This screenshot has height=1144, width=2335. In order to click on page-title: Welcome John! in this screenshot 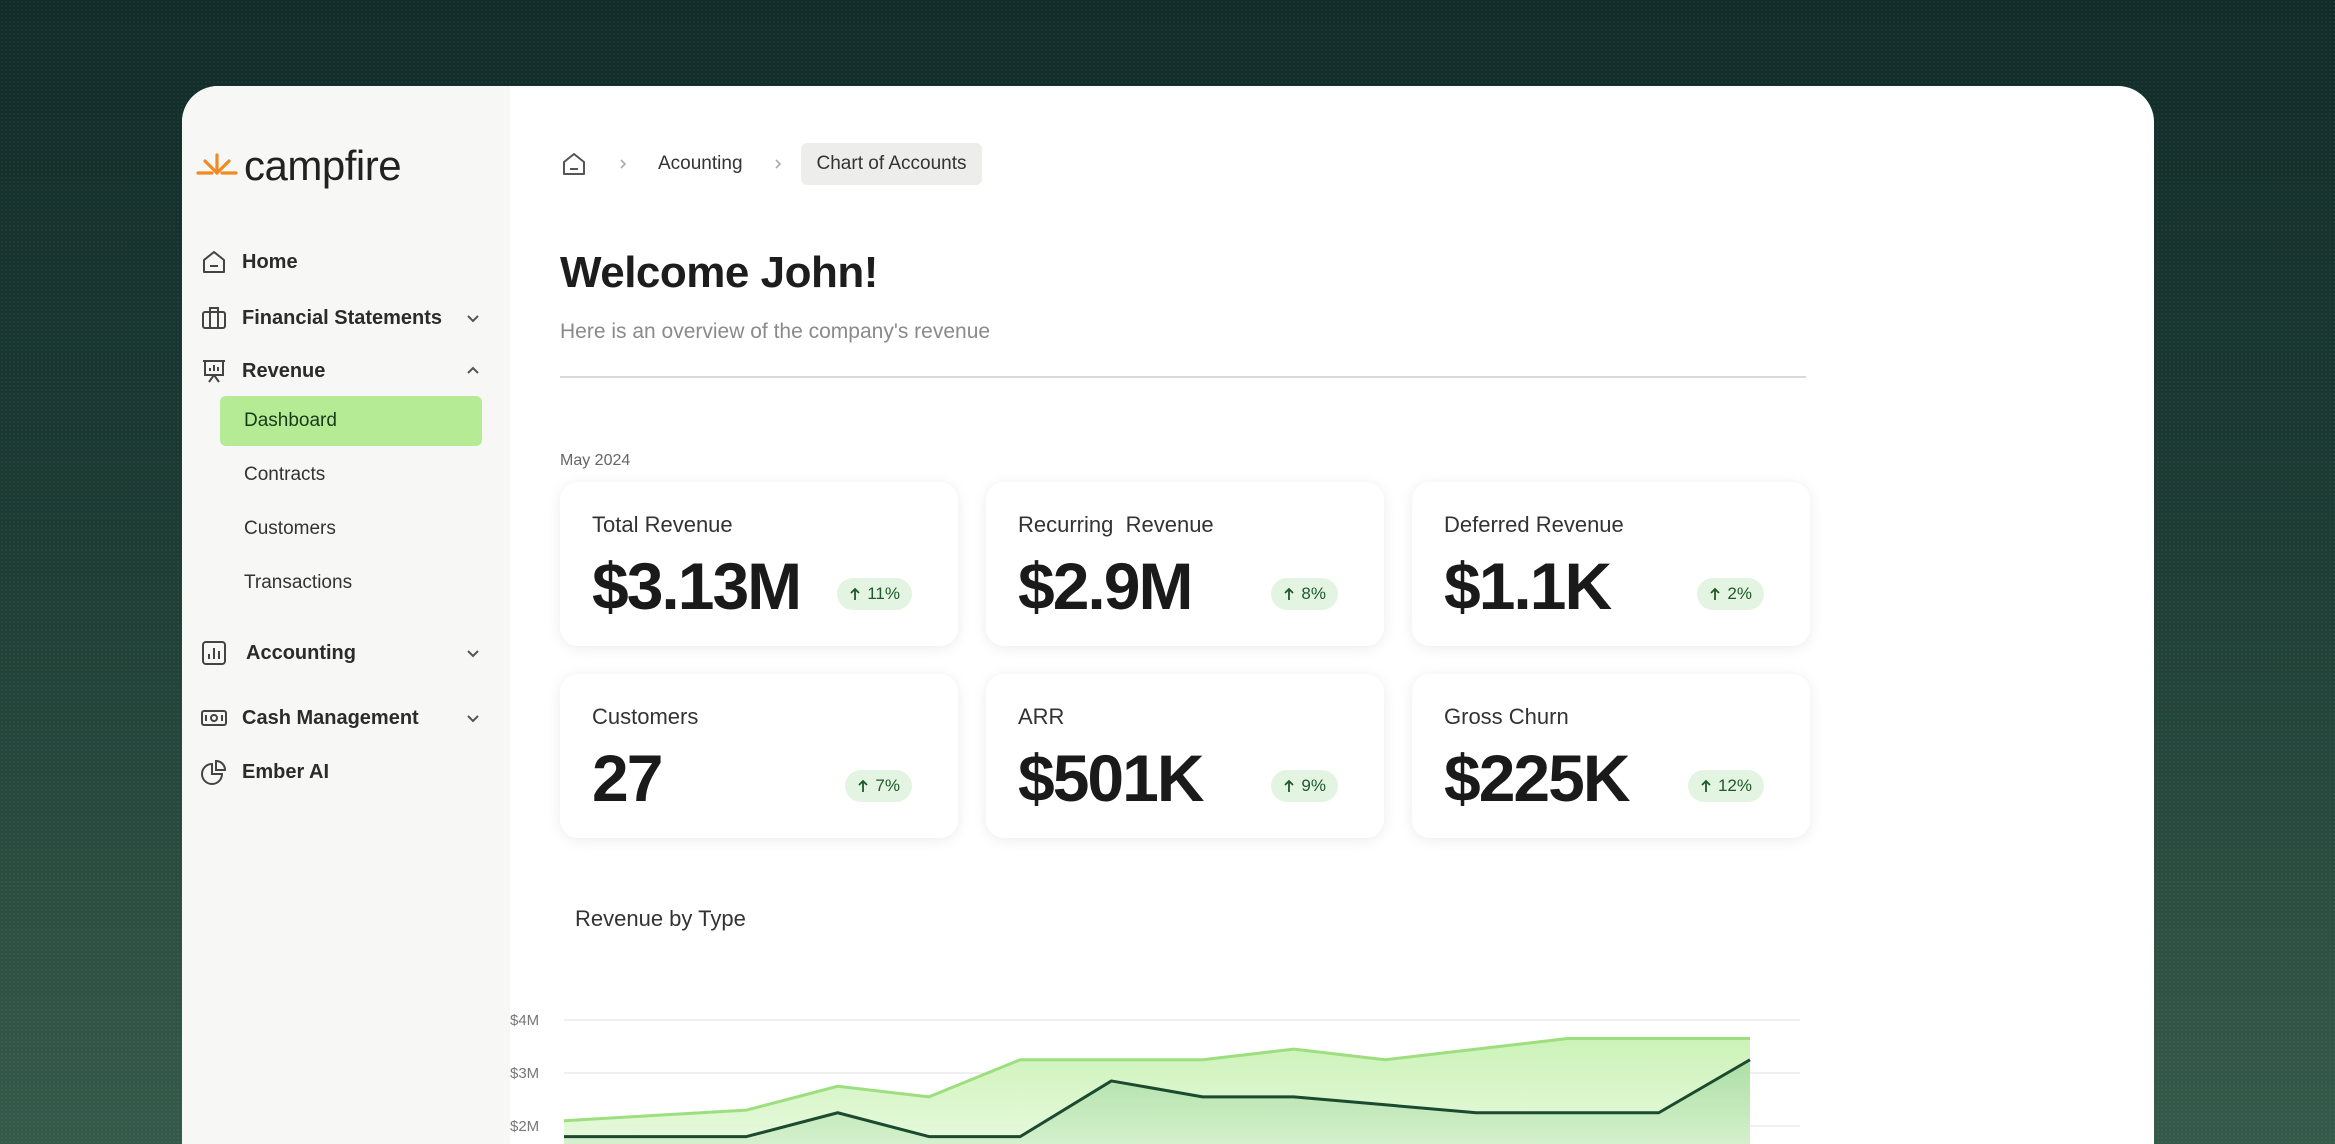, I will do `click(719, 272)`.